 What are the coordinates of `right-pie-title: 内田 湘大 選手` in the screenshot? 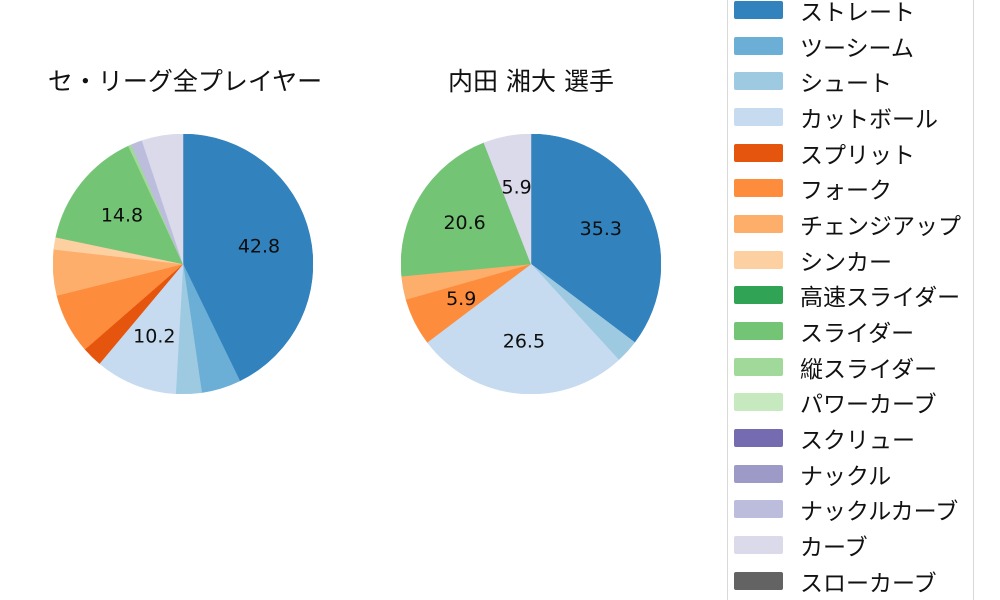 It's located at (531, 81).